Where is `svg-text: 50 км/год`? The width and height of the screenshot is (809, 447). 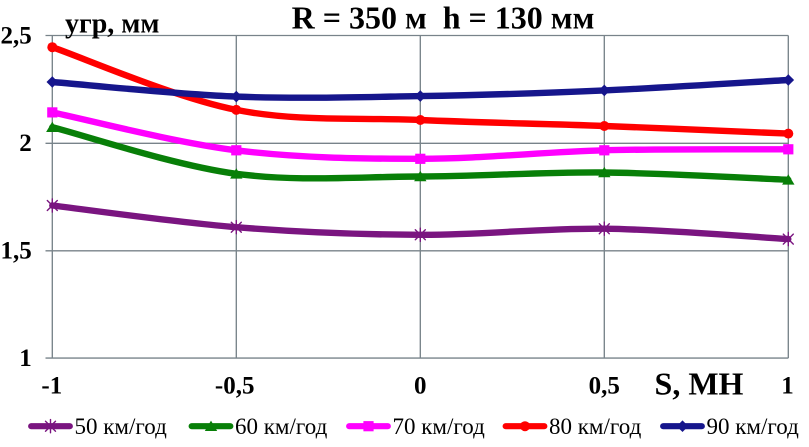 svg-text: 50 км/год is located at coordinates (121, 426).